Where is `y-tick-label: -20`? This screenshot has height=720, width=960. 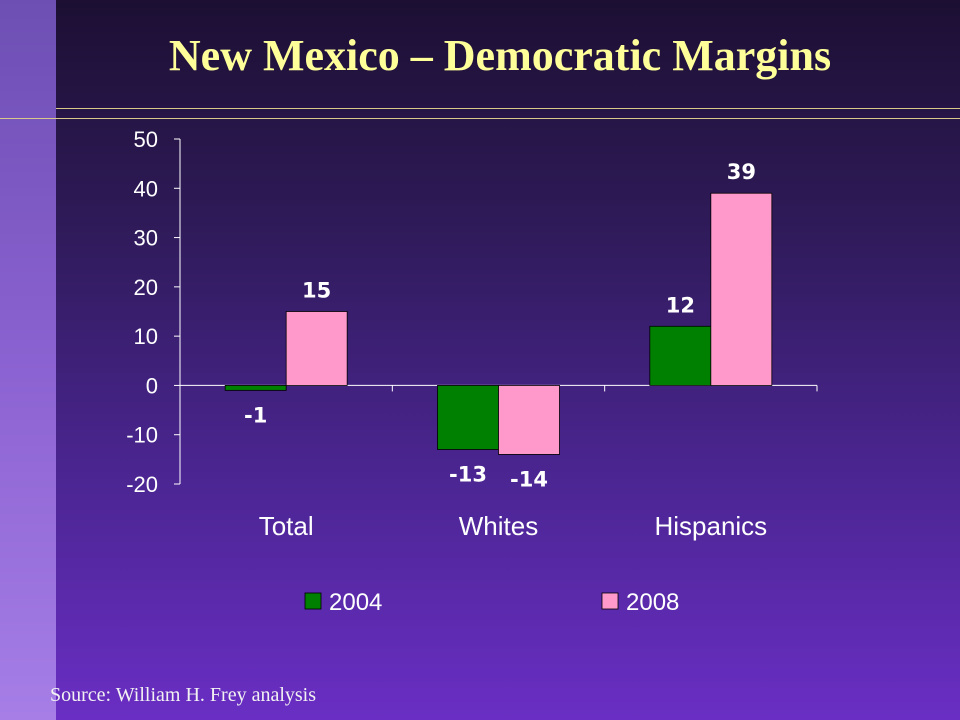
y-tick-label: -20 is located at coordinates (142, 484).